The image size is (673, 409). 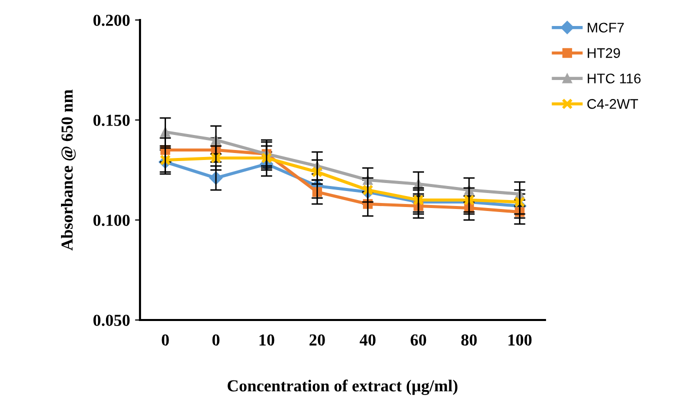 What do you see at coordinates (317, 340) in the screenshot?
I see `x-tick-label: 20` at bounding box center [317, 340].